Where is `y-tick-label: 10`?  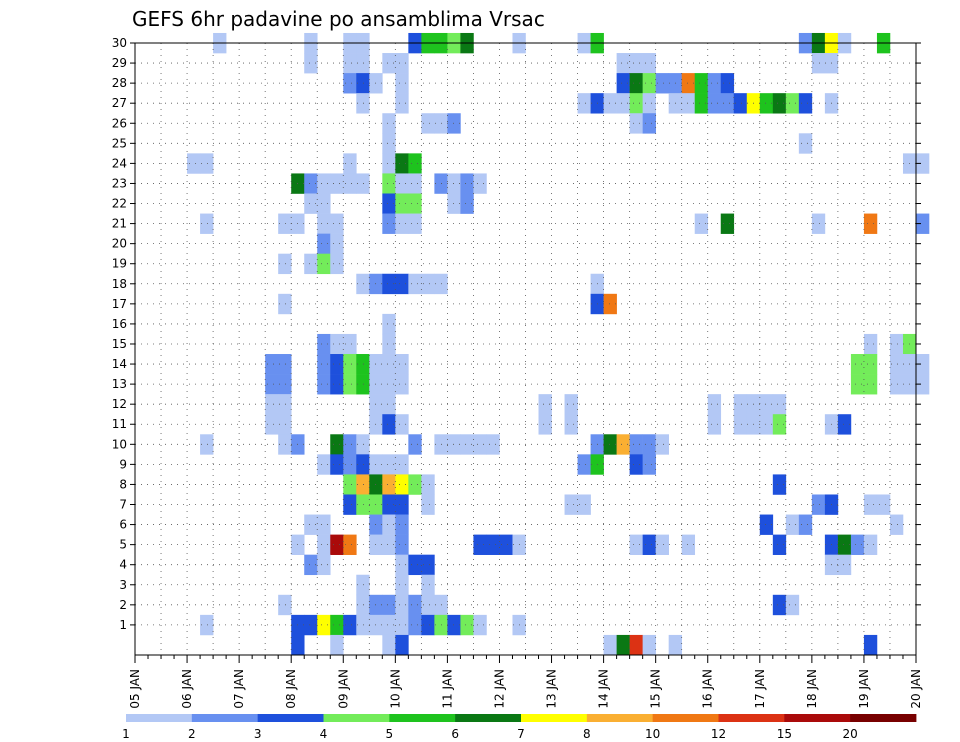
y-tick-label: 10 is located at coordinates (119, 444).